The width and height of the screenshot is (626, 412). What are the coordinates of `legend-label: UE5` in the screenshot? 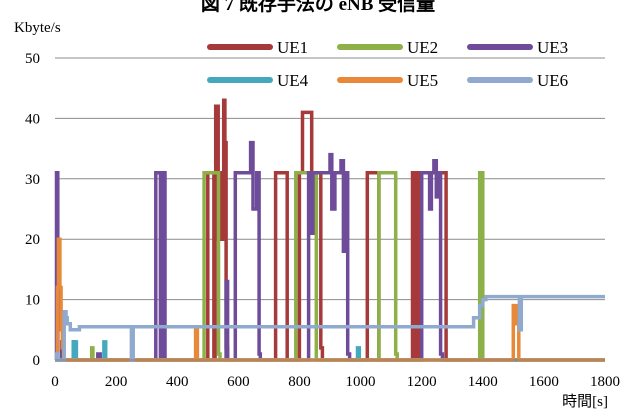 It's located at (422, 80).